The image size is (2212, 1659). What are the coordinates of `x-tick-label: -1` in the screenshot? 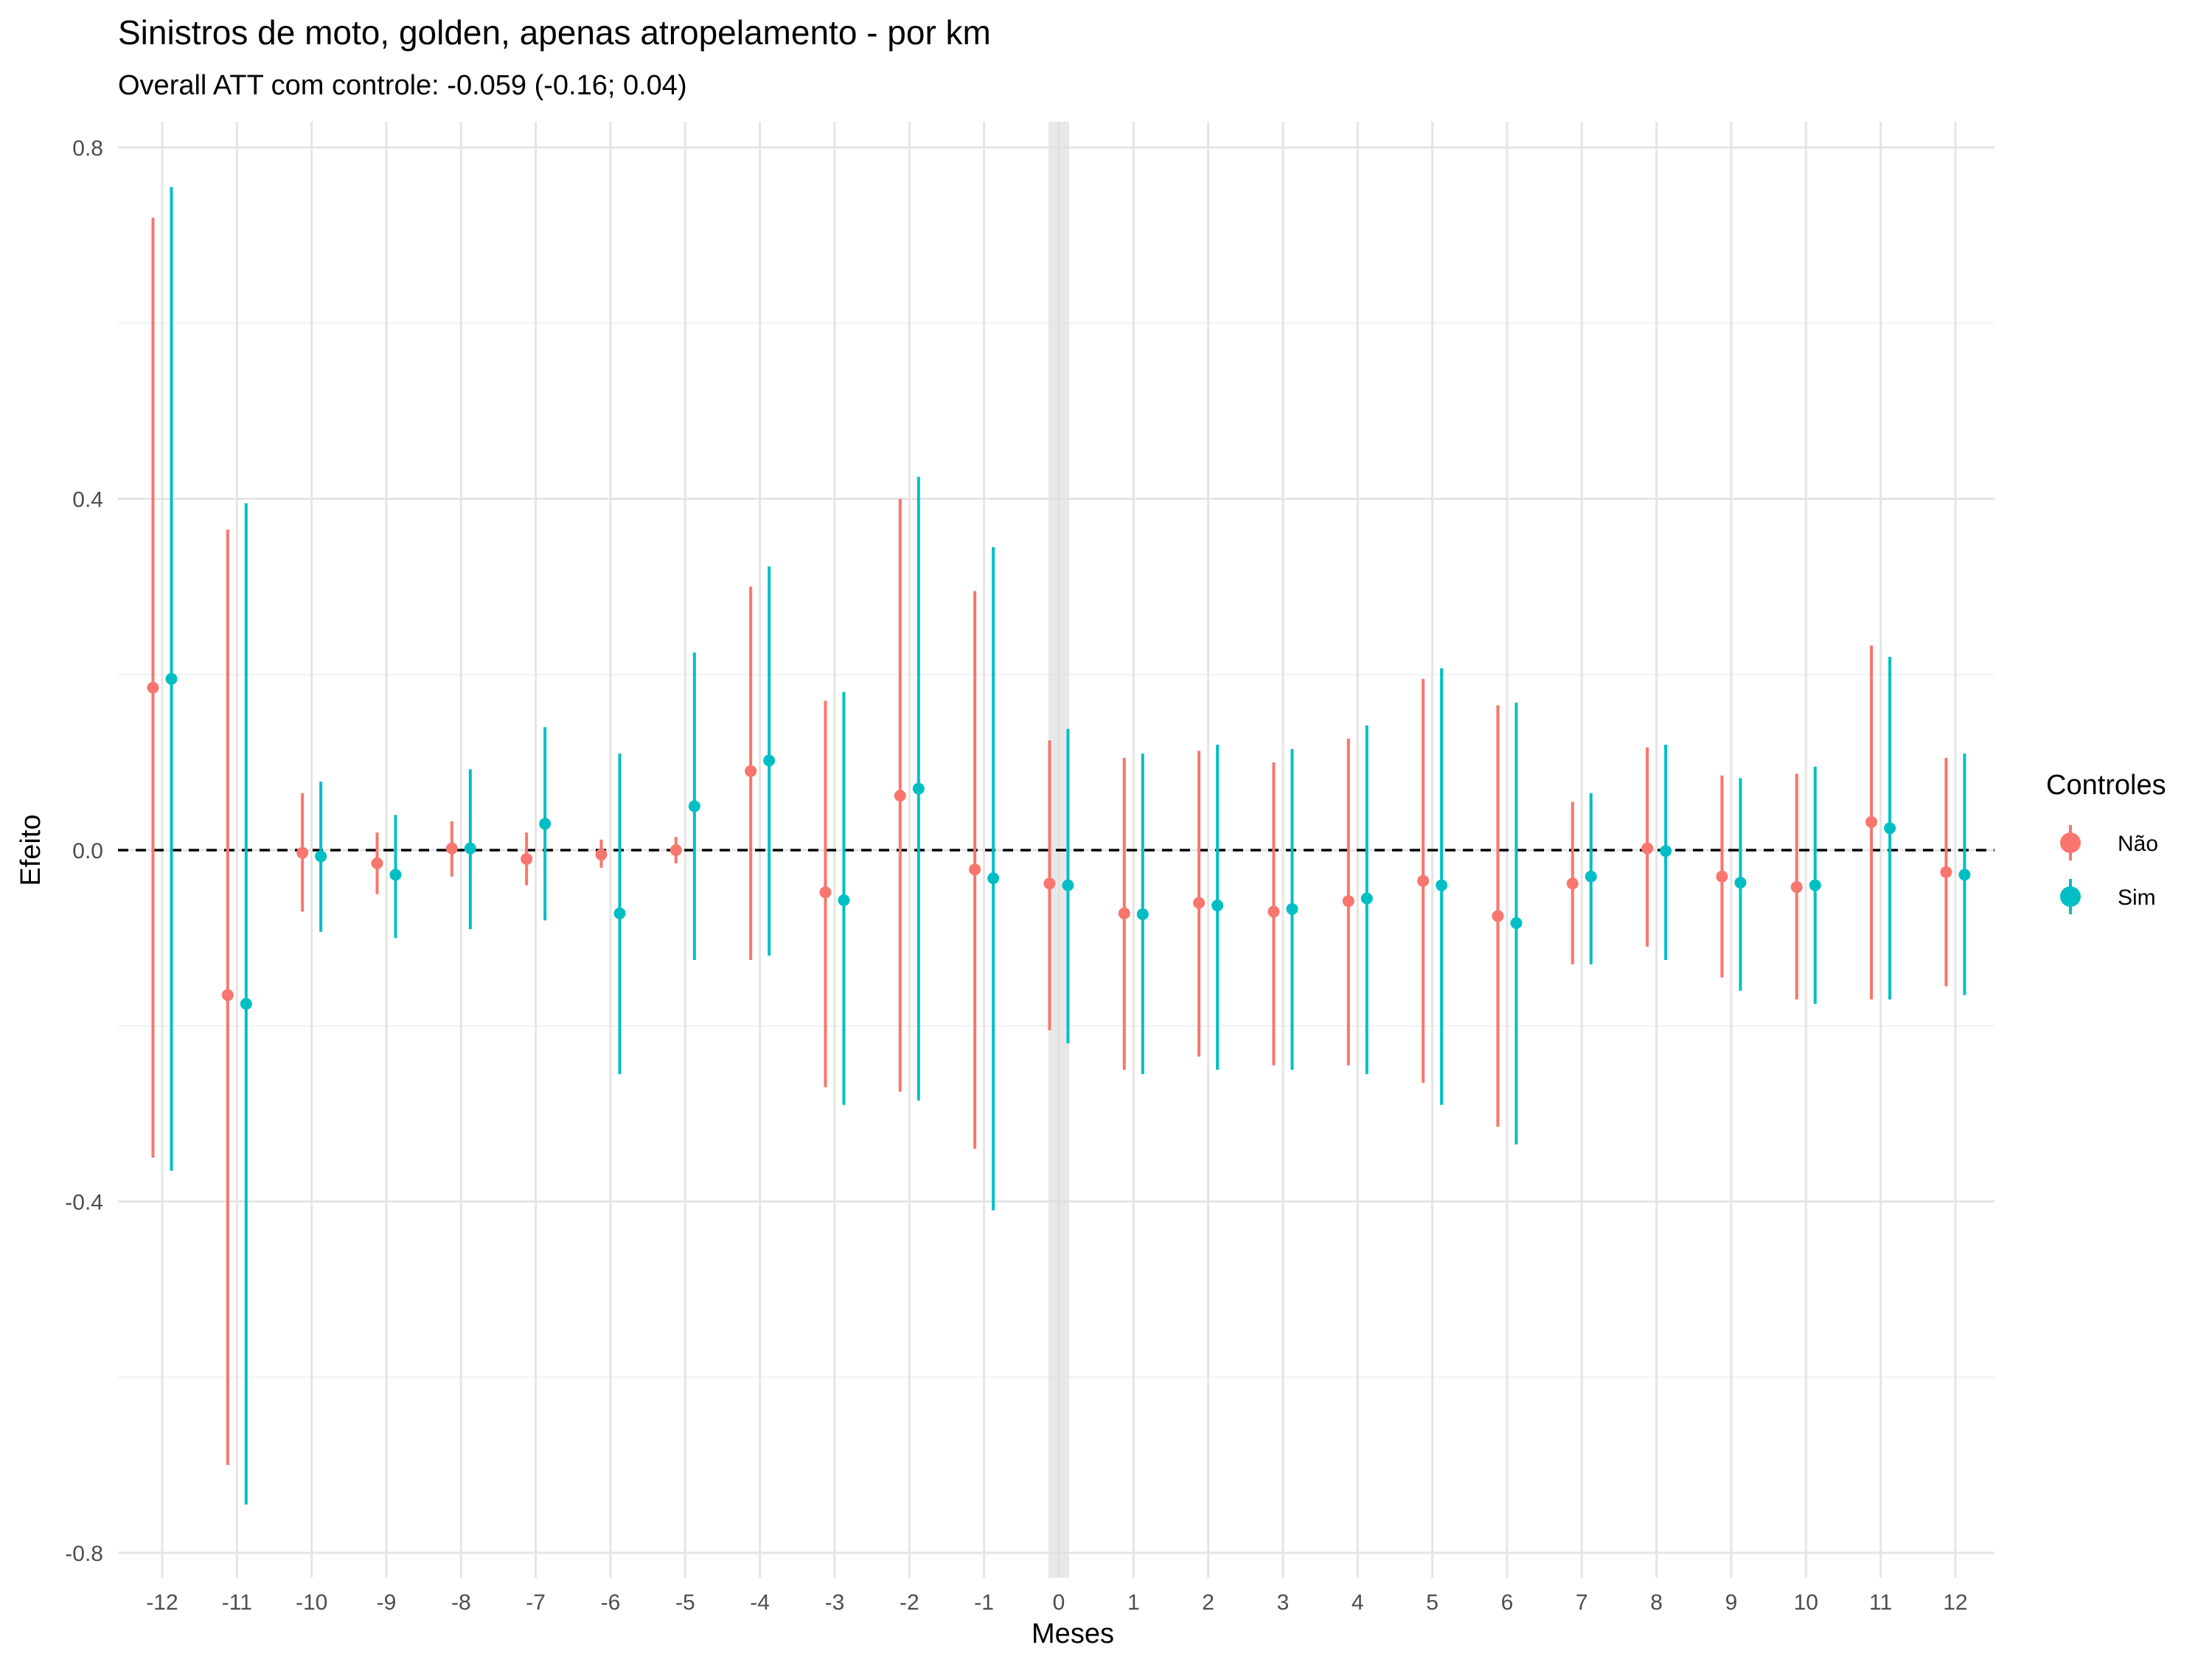 It's located at (984, 1602).